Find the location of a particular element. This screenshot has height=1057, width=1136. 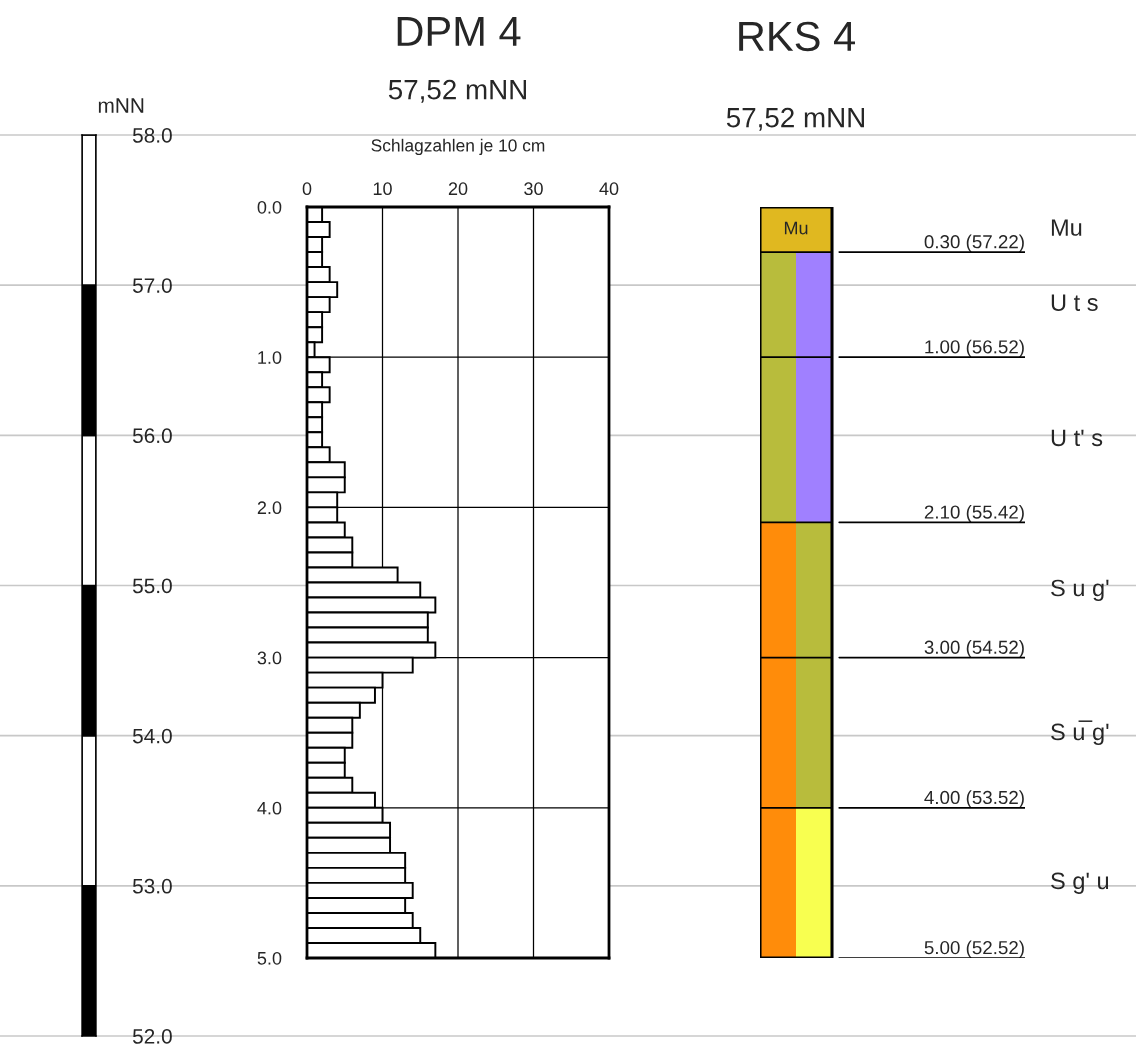

ref-line-label: 3.00 (54.52) is located at coordinates (974, 649).